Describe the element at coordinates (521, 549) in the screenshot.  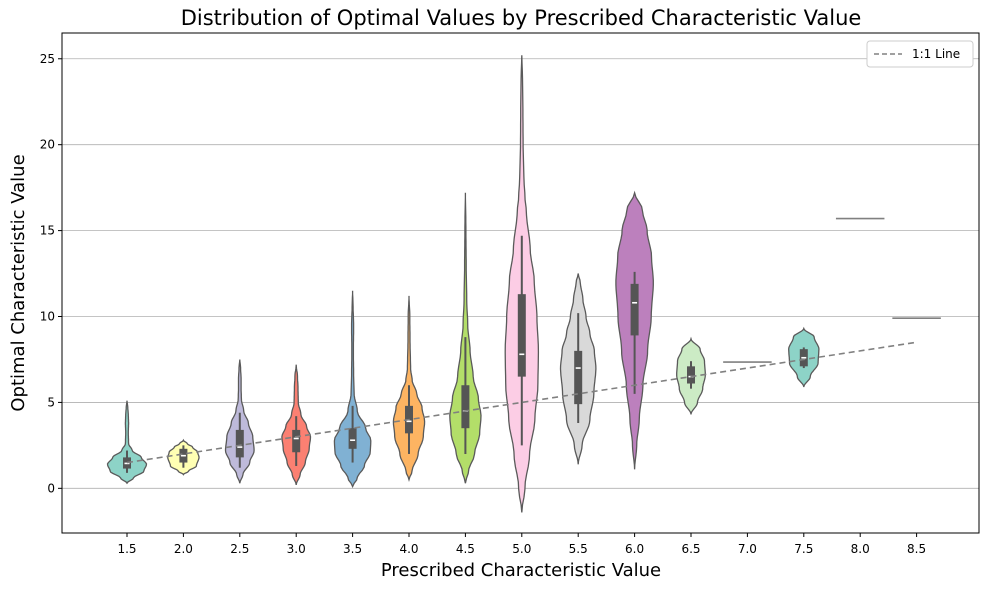
I see `x-tick-label: 5.0` at that location.